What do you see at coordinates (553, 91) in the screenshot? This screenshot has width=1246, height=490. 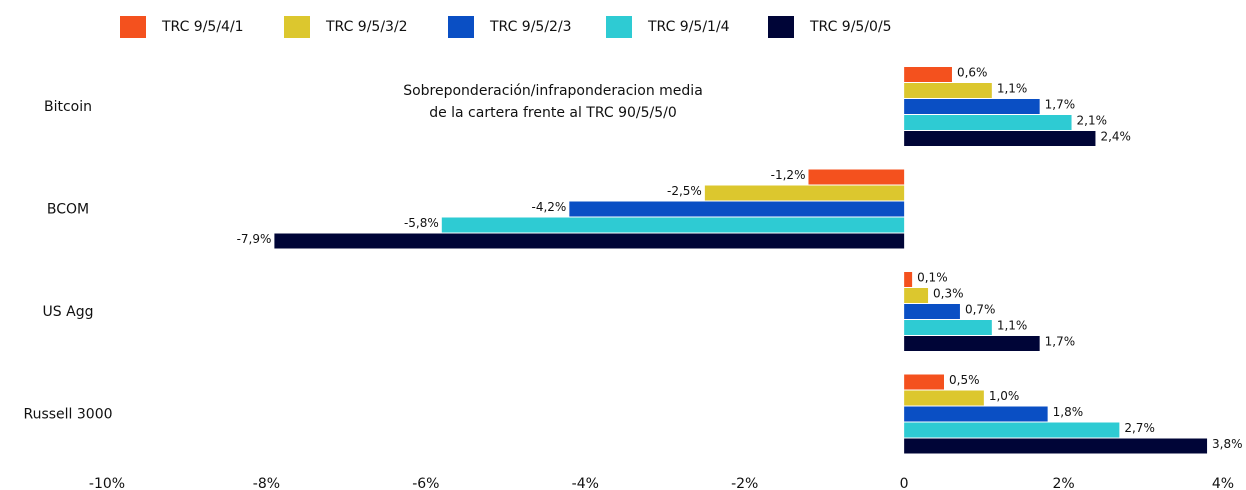 I see `annotation: Sobreponderación/infraponderacion media` at bounding box center [553, 91].